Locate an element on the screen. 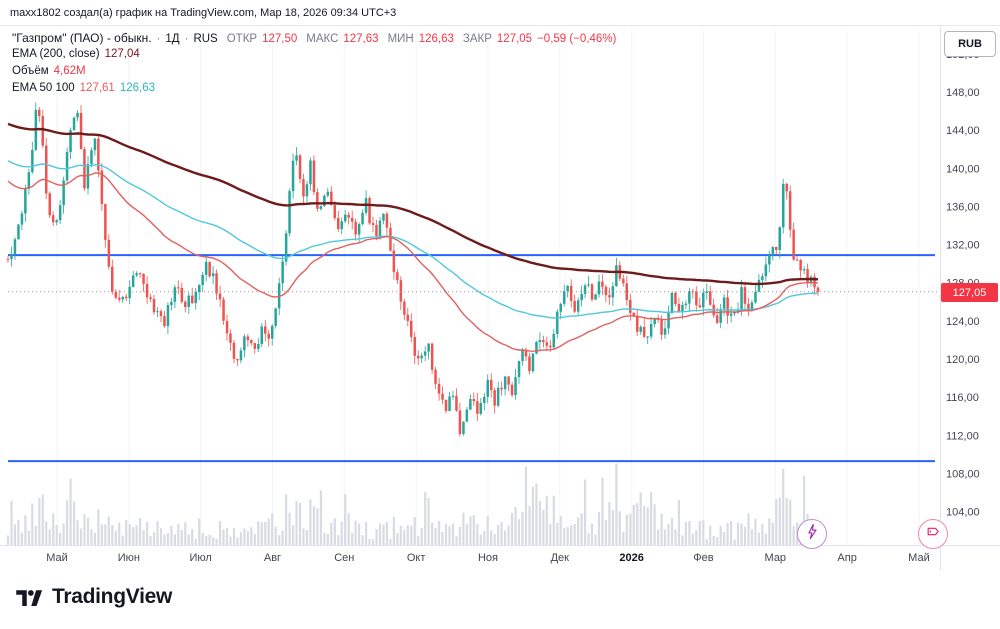 This screenshot has height=629, width=1000. open-label: ОТКР is located at coordinates (242, 39).